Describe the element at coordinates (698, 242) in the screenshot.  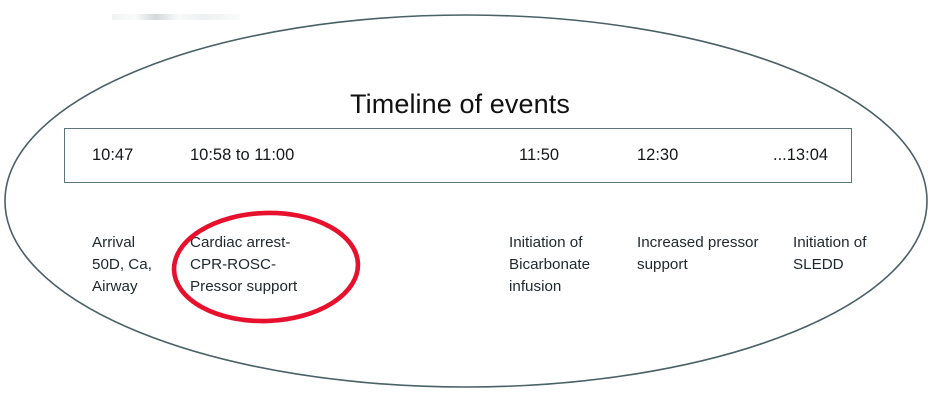
I see `event-line: Increased pressor` at that location.